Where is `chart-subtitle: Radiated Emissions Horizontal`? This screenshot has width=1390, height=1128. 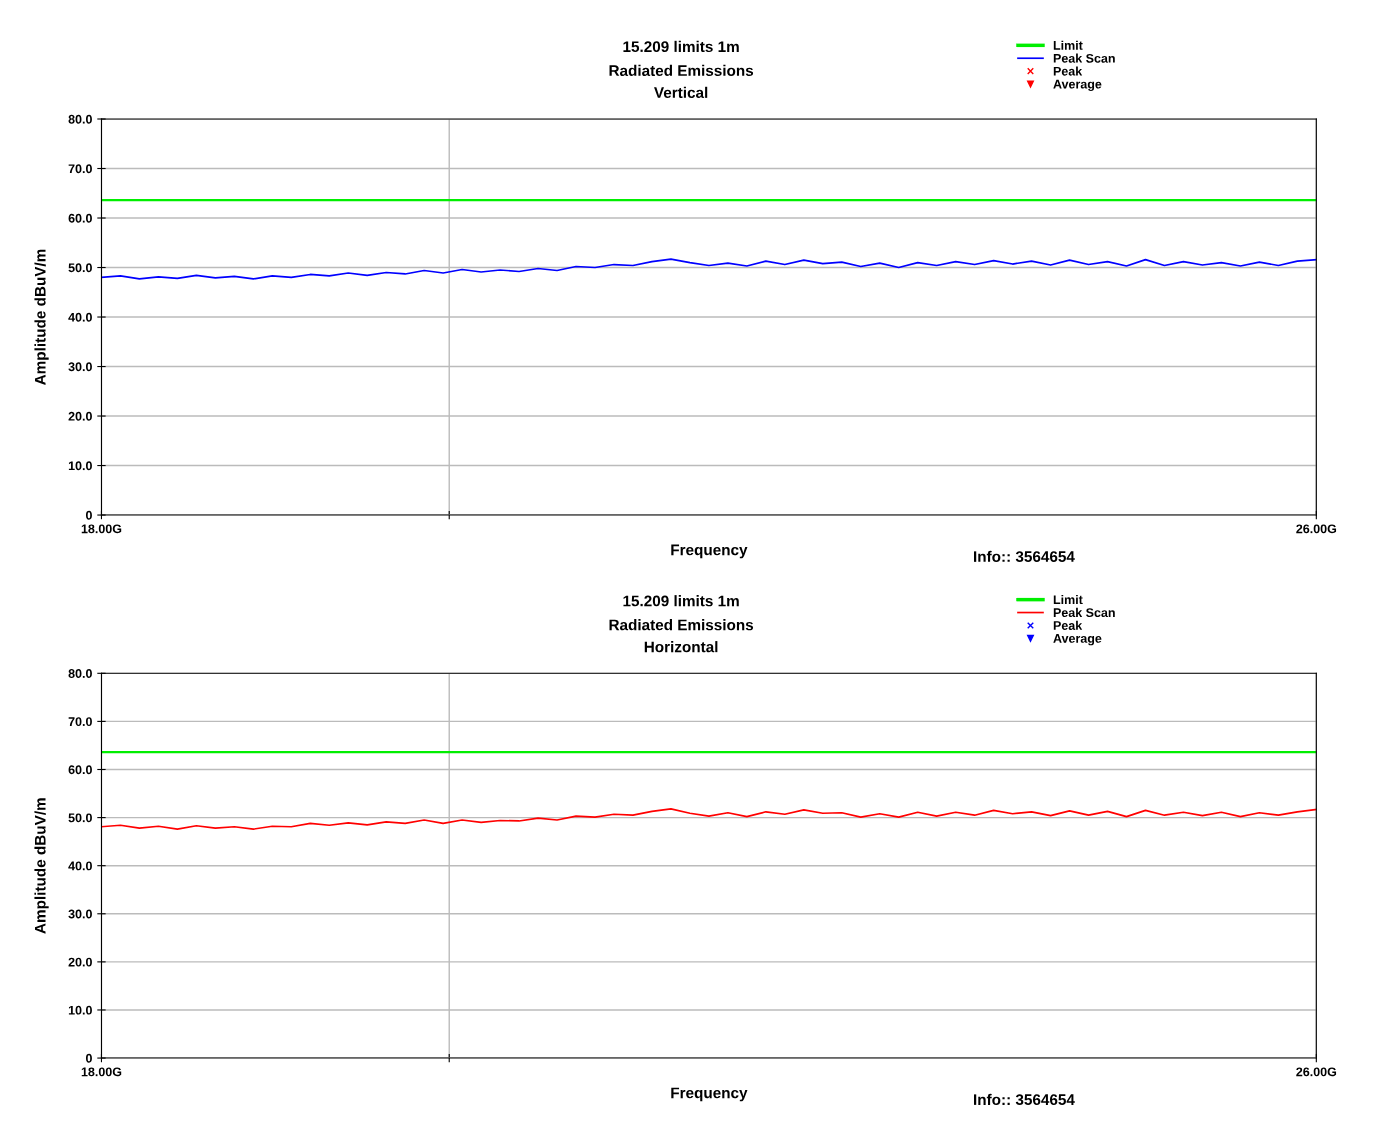 chart-subtitle: Radiated Emissions Horizontal is located at coordinates (681, 636).